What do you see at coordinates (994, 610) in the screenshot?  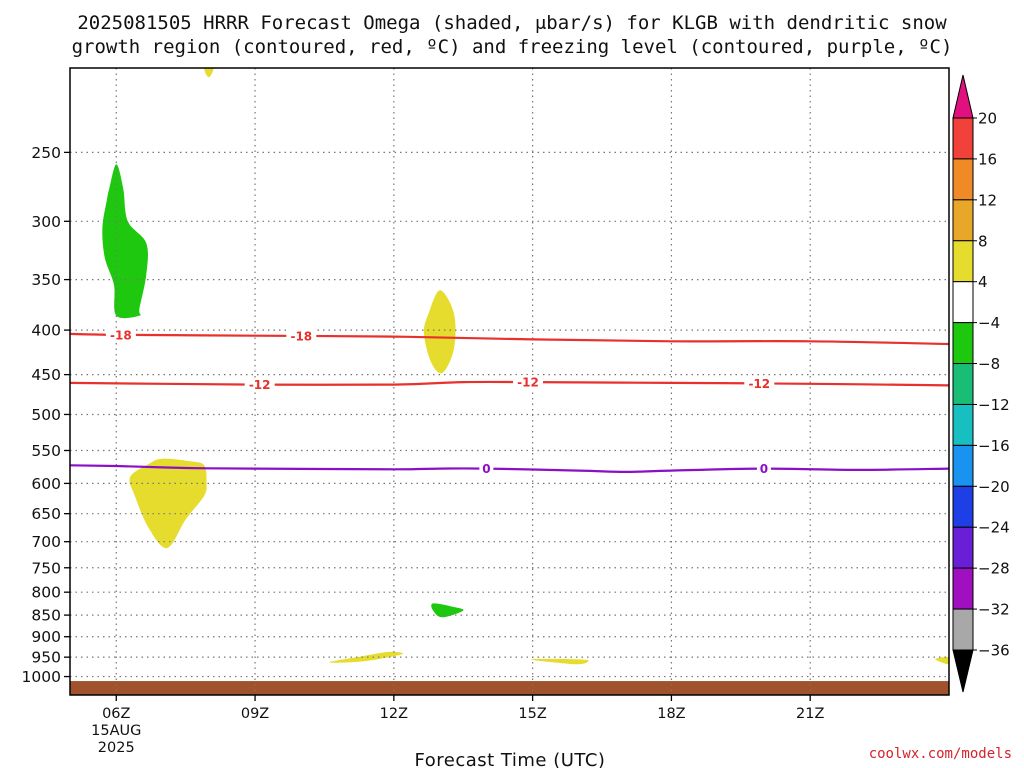 I see `colorbar-label-12: −32` at bounding box center [994, 610].